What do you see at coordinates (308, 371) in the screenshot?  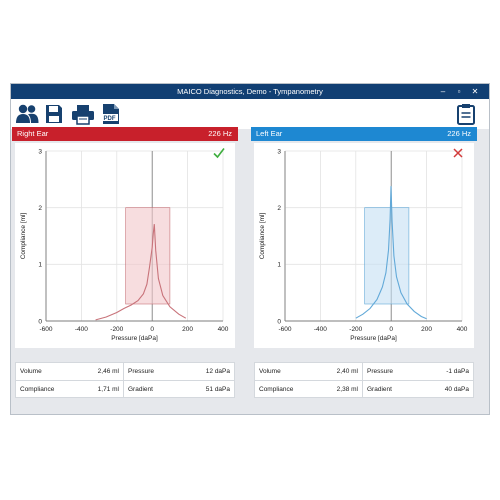 I see `left-volume-row: Volume 2,40 ml` at bounding box center [308, 371].